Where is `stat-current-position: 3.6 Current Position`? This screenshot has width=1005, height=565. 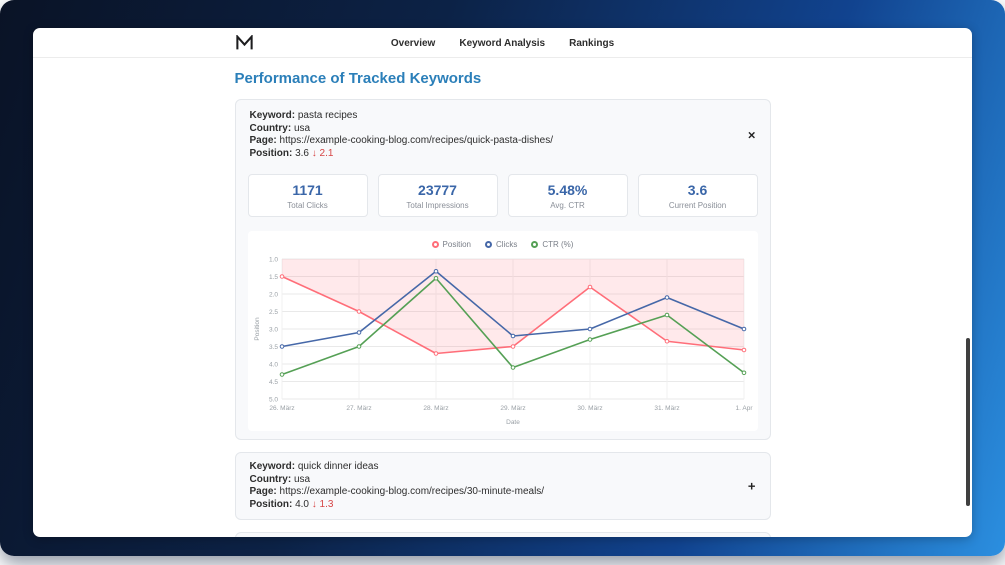
stat-current-position: 3.6 Current Position is located at coordinates (697, 195).